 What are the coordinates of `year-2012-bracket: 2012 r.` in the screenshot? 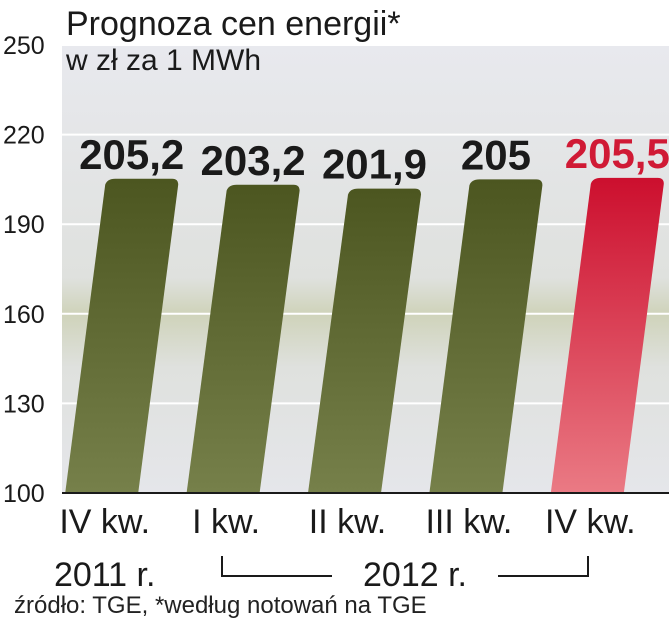 It's located at (405, 575).